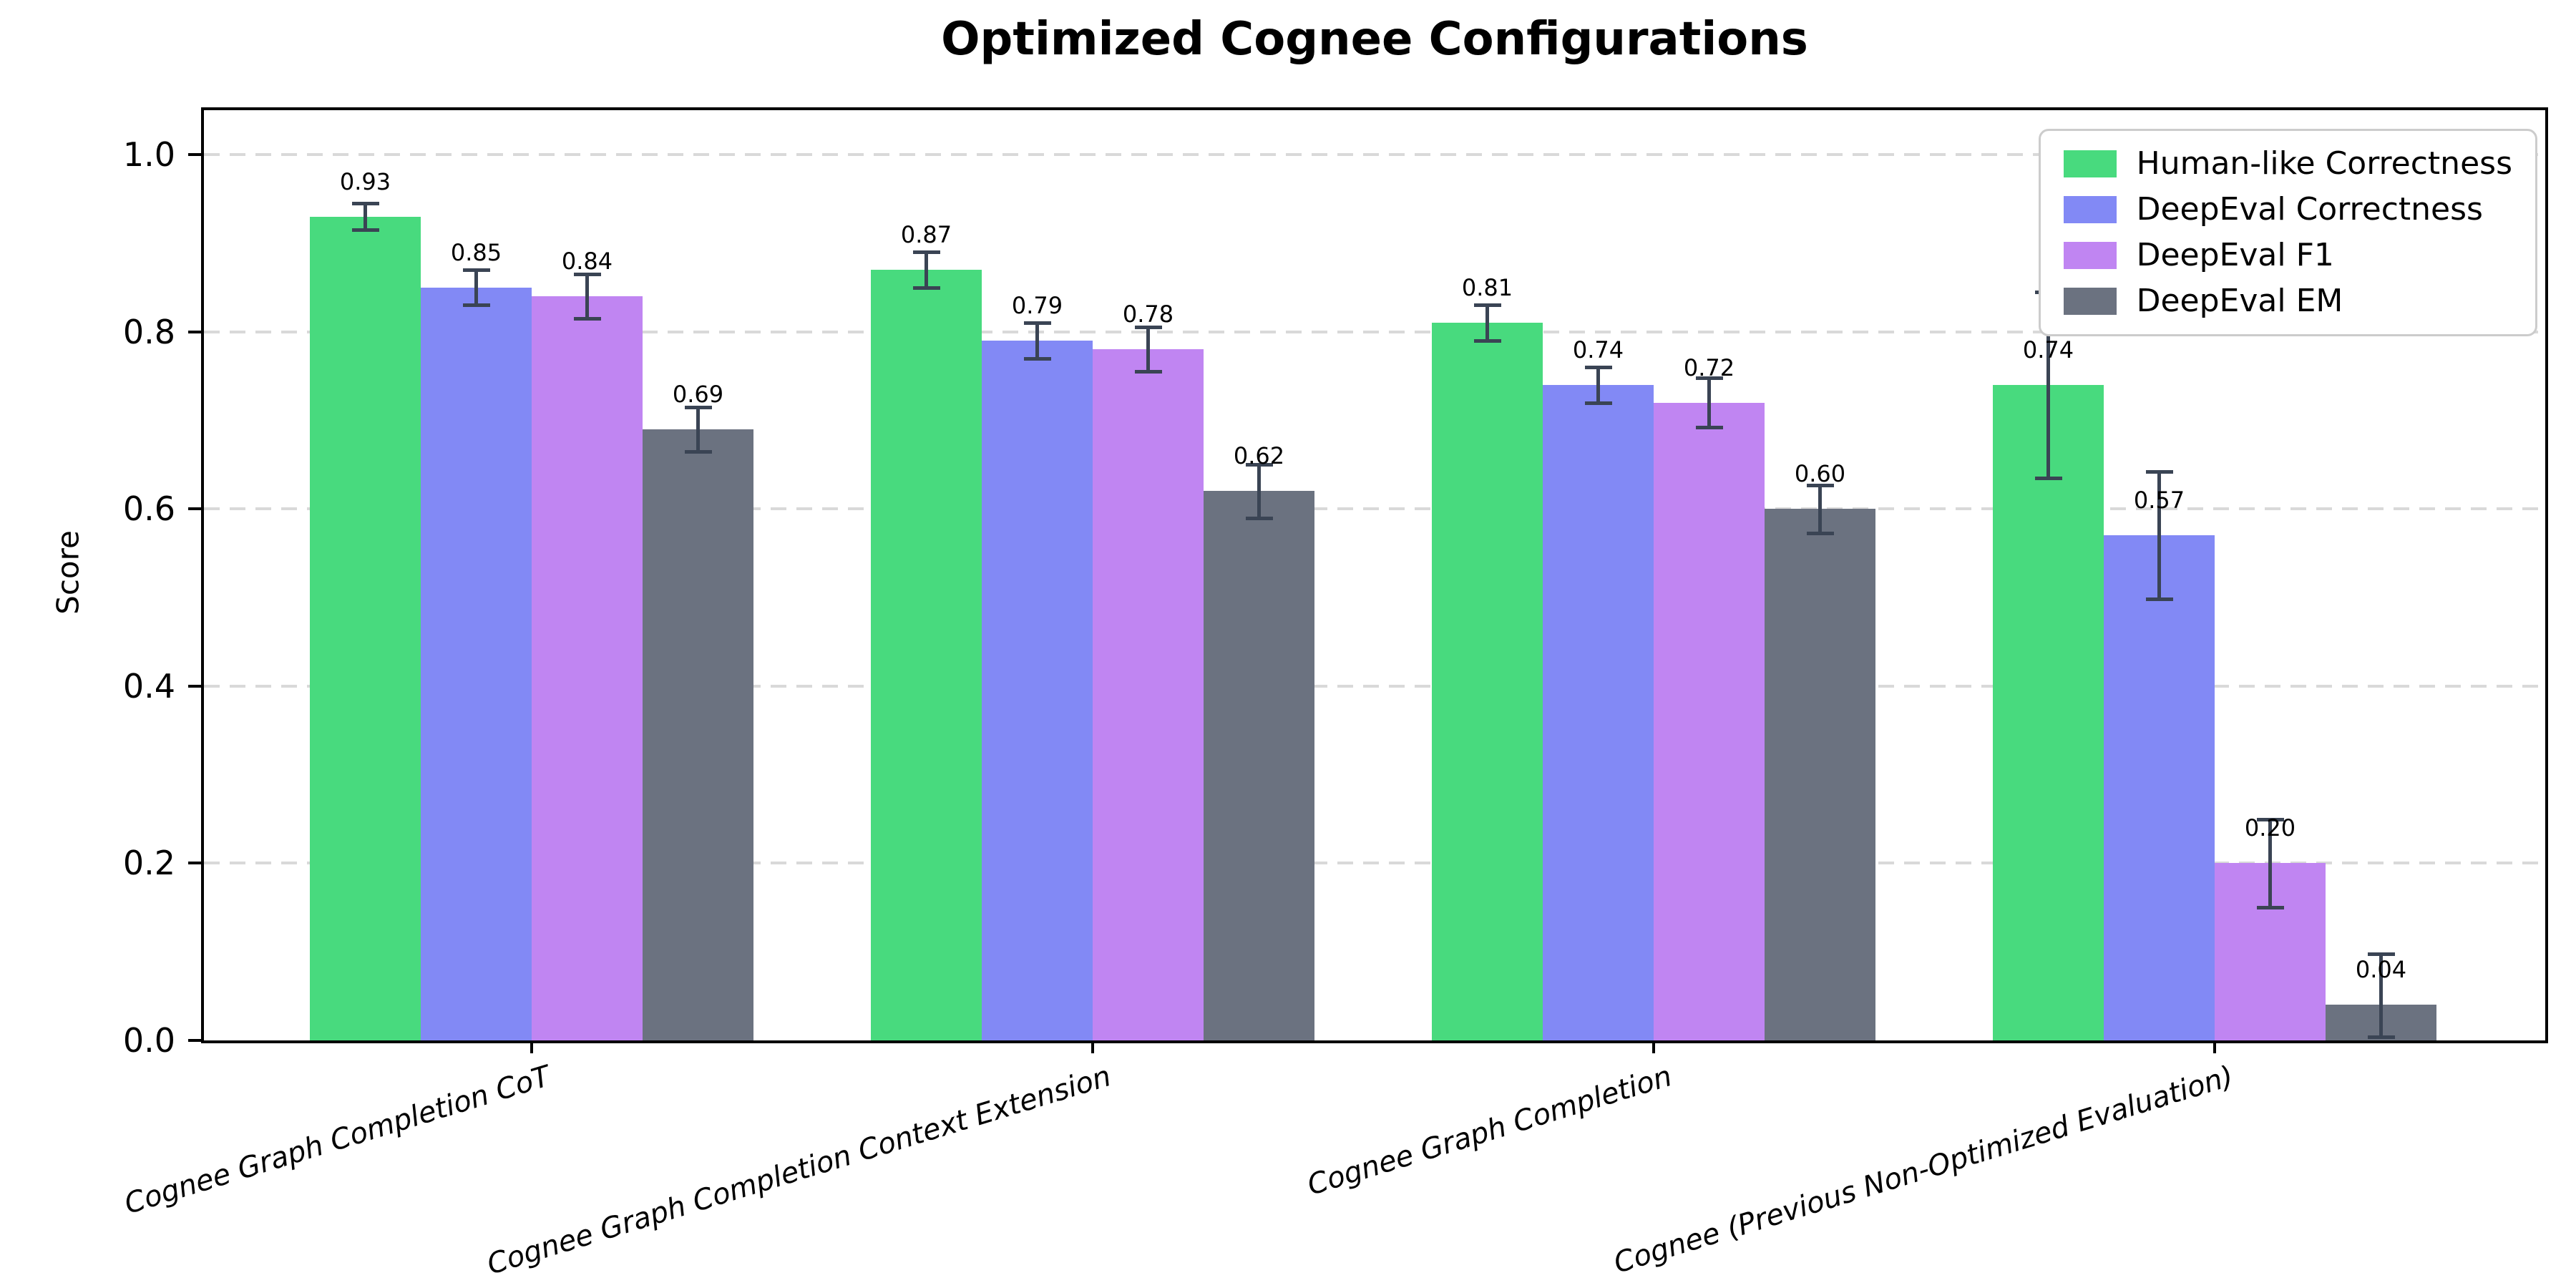  Describe the element at coordinates (148, 331) in the screenshot. I see `y-tick-label: 0.8` at that location.